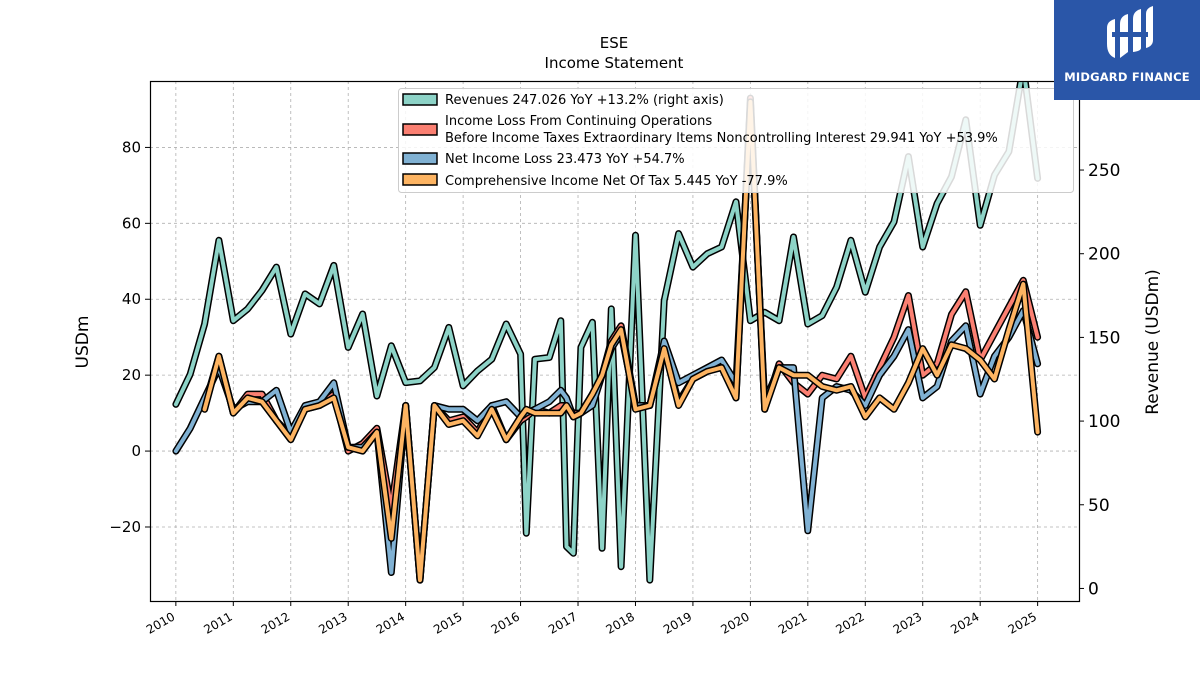 Image resolution: width=1200 pixels, height=675 pixels. I want to click on x-tick-label: 2023, so click(907, 622).